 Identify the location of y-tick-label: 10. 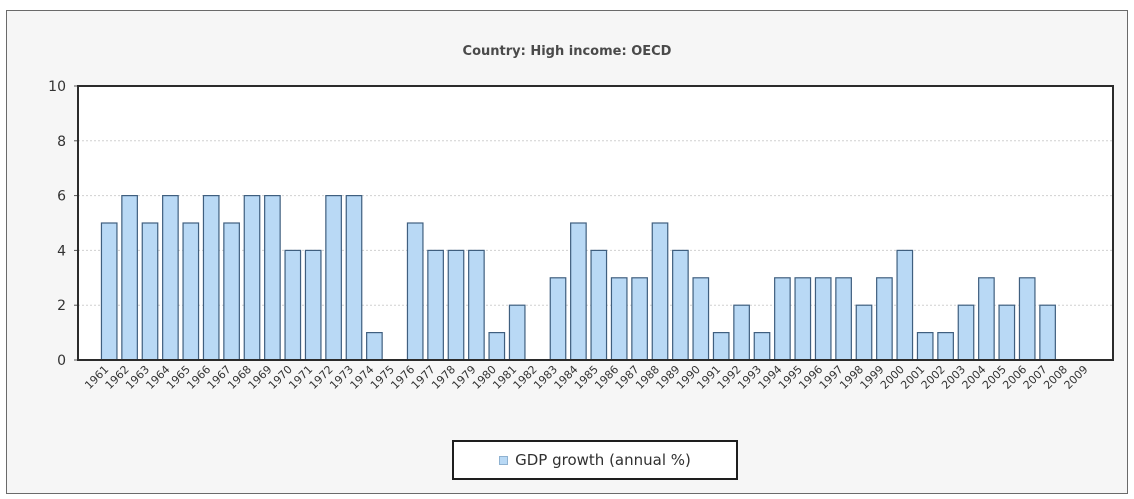
(57, 87).